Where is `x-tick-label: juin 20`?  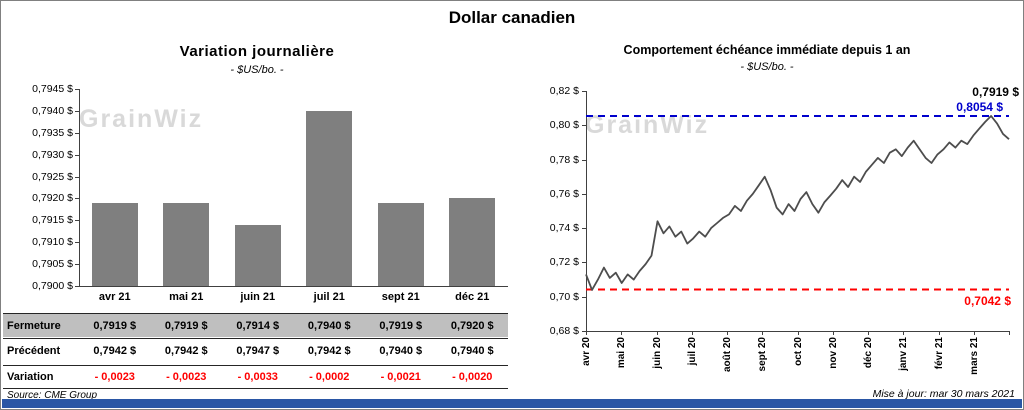 x-tick-label: juin 20 is located at coordinates (657, 353).